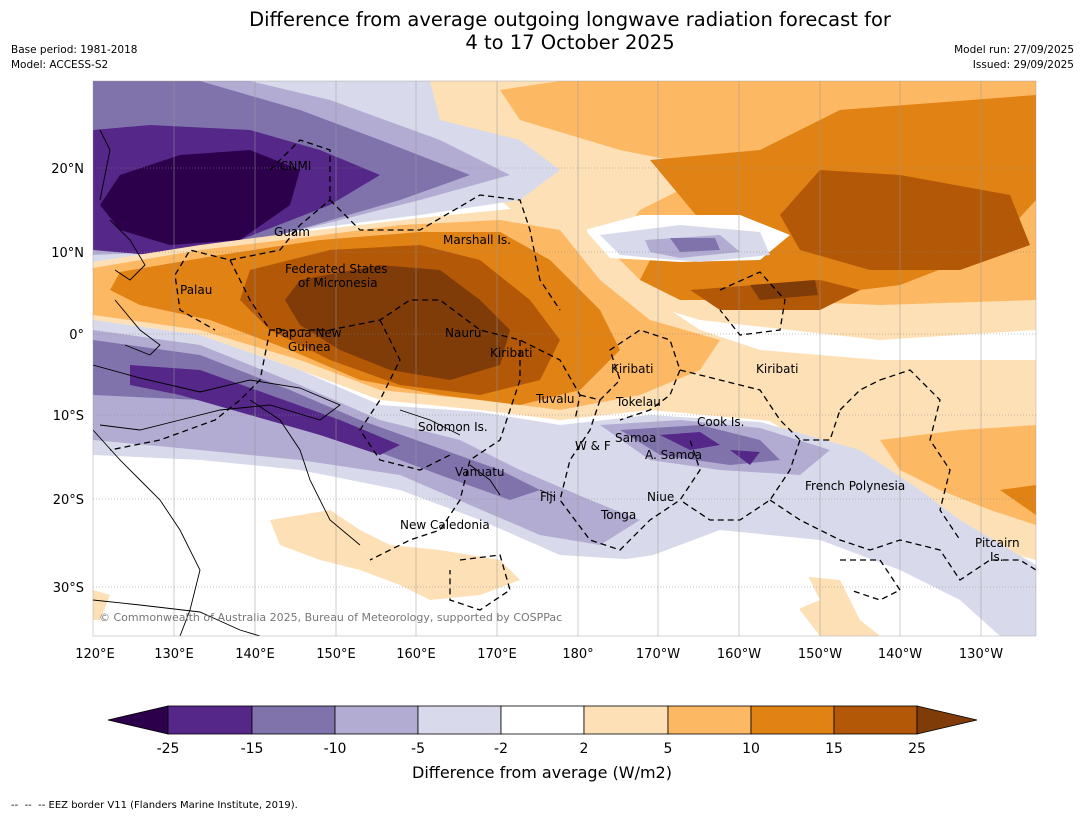 This screenshot has width=1085, height=816. Describe the element at coordinates (511, 353) in the screenshot. I see `label-kiribati-west: Kiribati` at that location.